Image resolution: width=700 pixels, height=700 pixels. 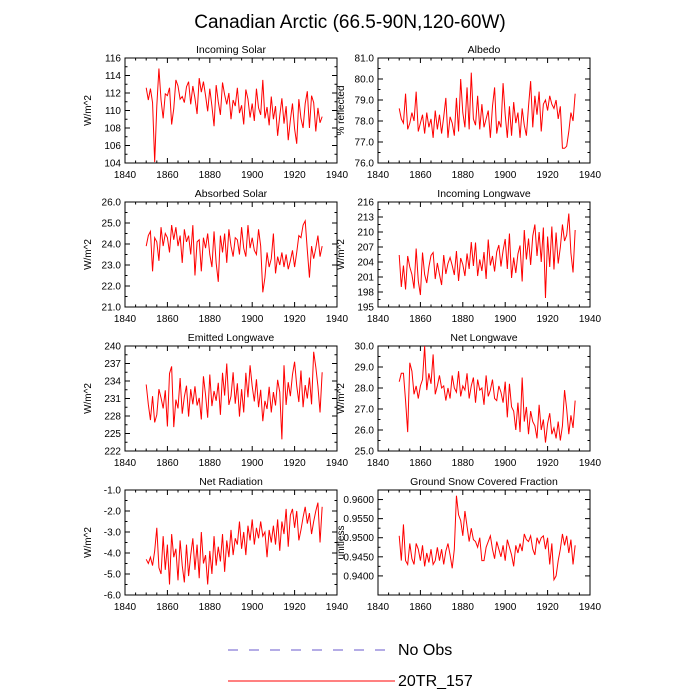 What do you see at coordinates (234, 395) in the screenshot?
I see `panel-emitted-longwave-series-line` at bounding box center [234, 395].